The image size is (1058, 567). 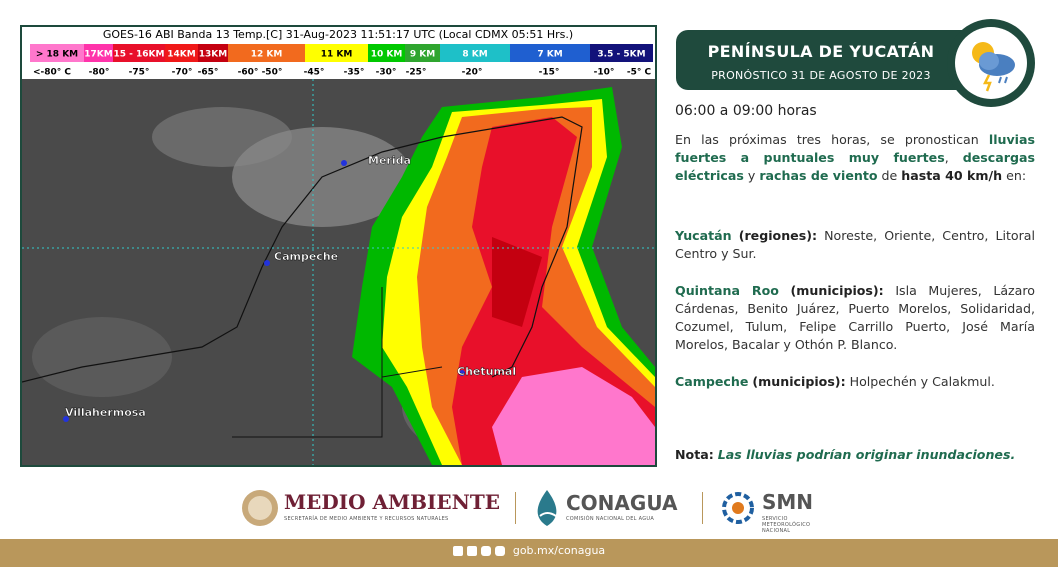 What do you see at coordinates (314, 73) in the screenshot?
I see `temperature-label: -45°` at bounding box center [314, 73].